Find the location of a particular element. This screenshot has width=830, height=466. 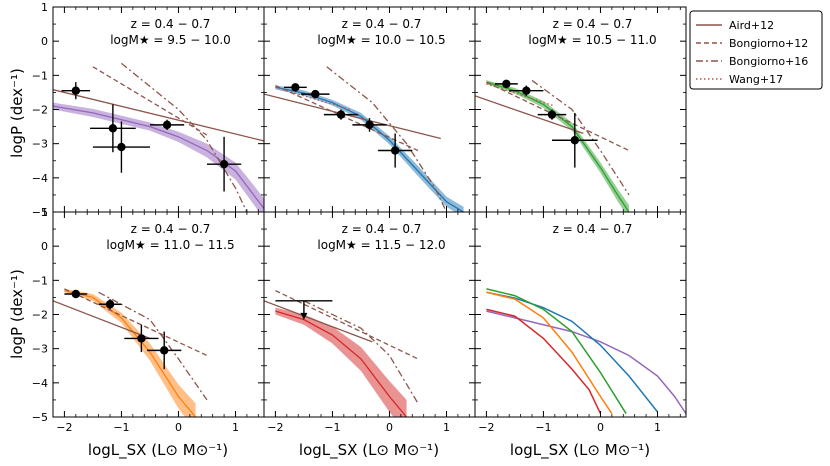

series-line-10.0-10.5 is located at coordinates (572, 352).